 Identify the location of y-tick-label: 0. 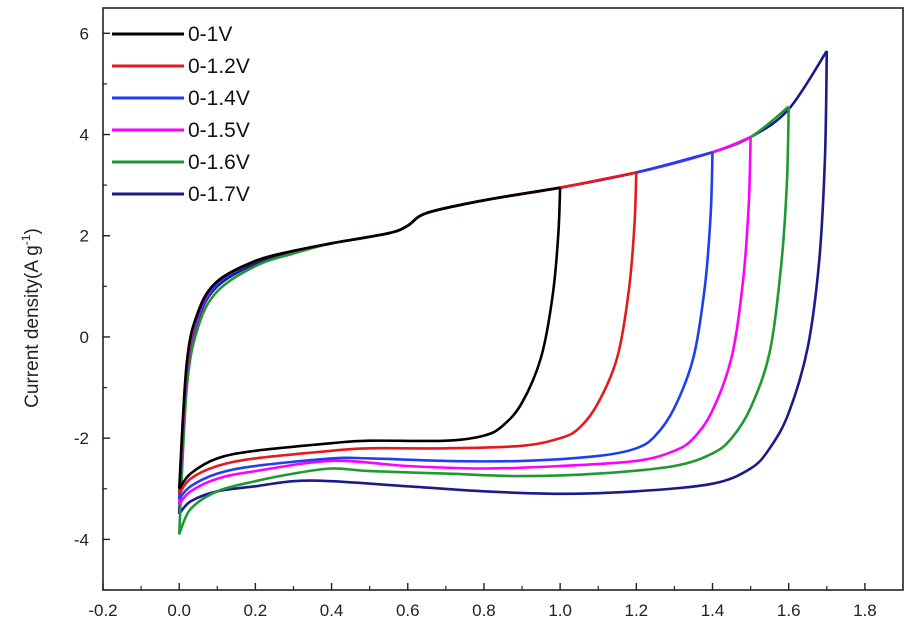
(84, 337).